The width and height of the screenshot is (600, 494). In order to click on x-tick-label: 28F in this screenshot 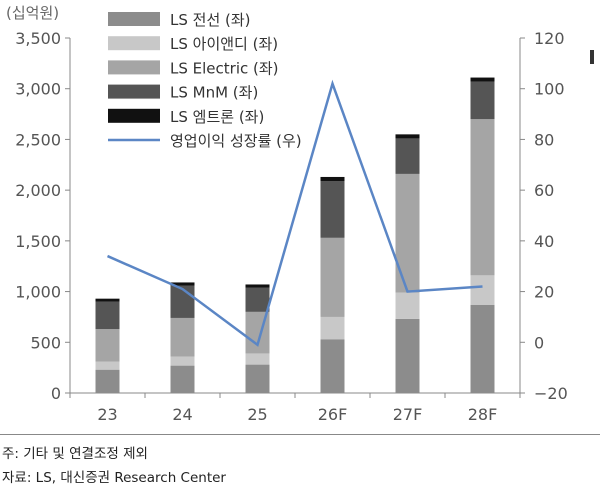, I will do `click(483, 414)`.